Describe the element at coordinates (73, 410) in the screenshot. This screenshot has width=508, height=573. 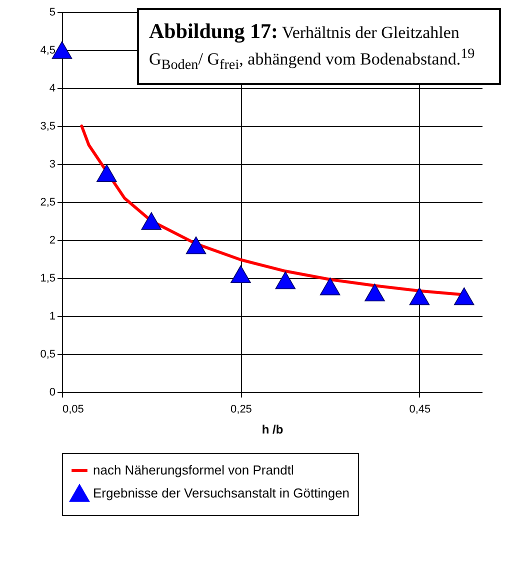
I see `x-tick-label: 0,05` at that location.